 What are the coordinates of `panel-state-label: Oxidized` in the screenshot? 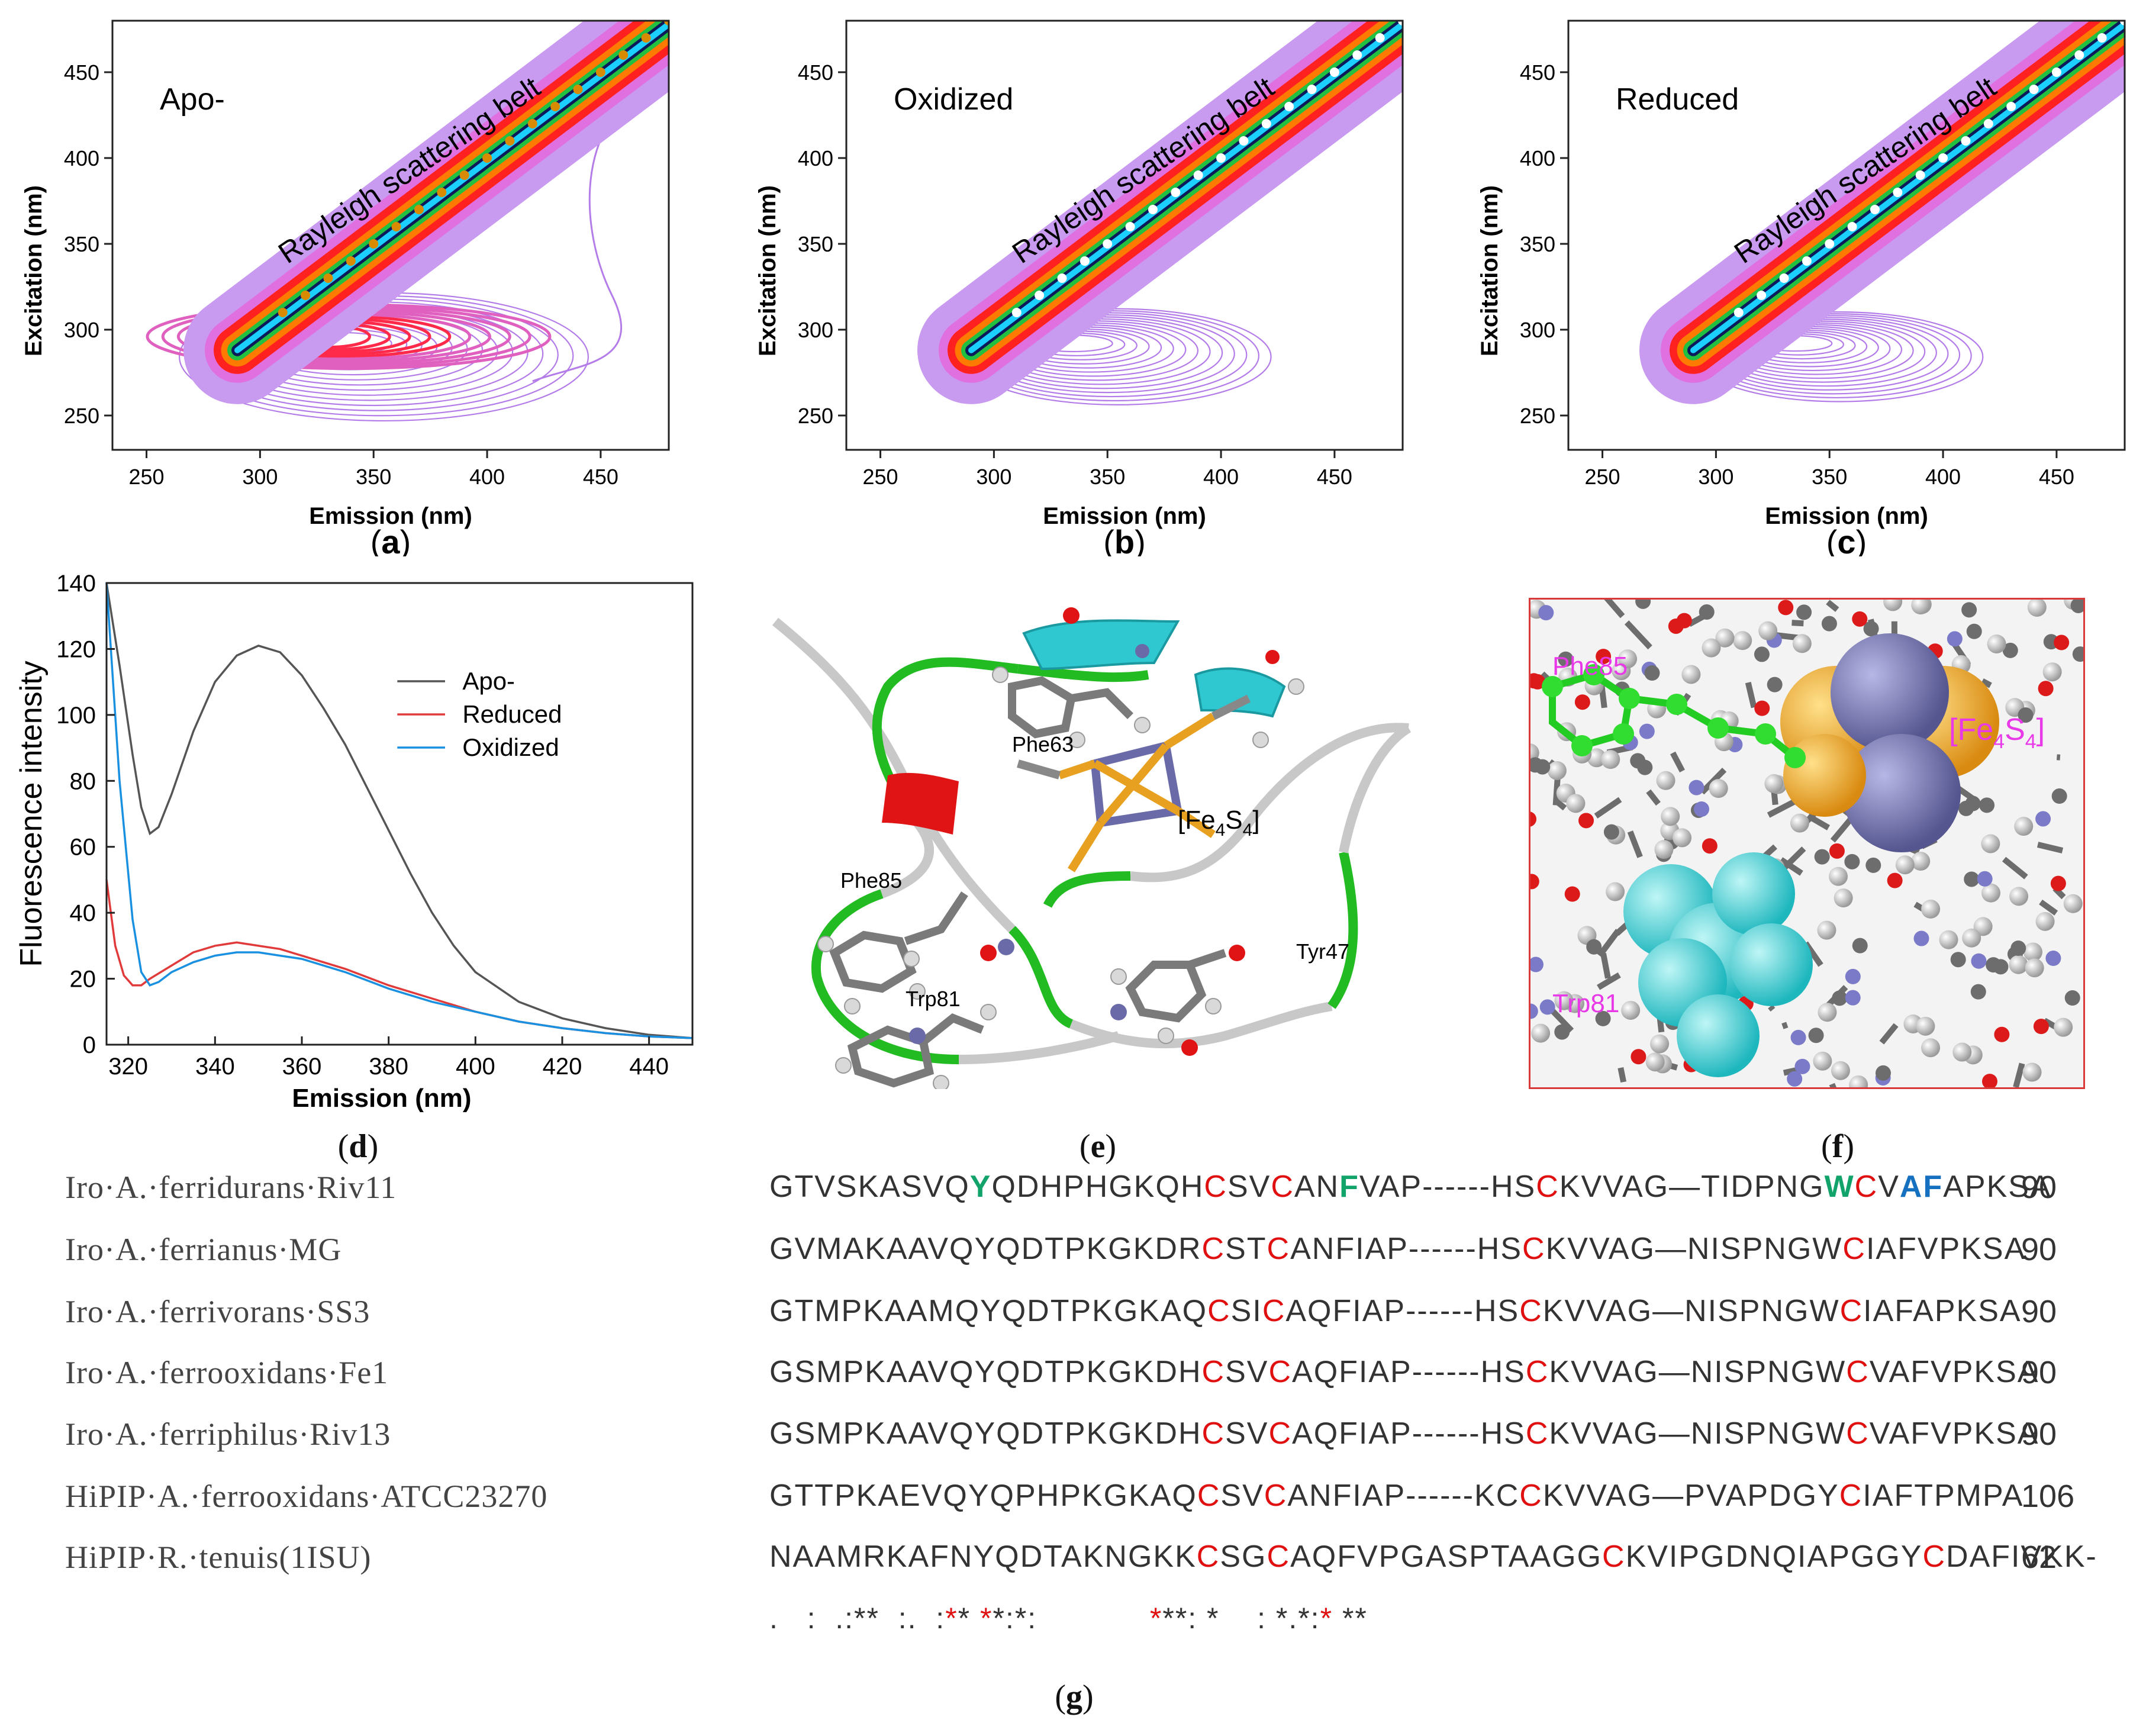 It's located at (954, 99).